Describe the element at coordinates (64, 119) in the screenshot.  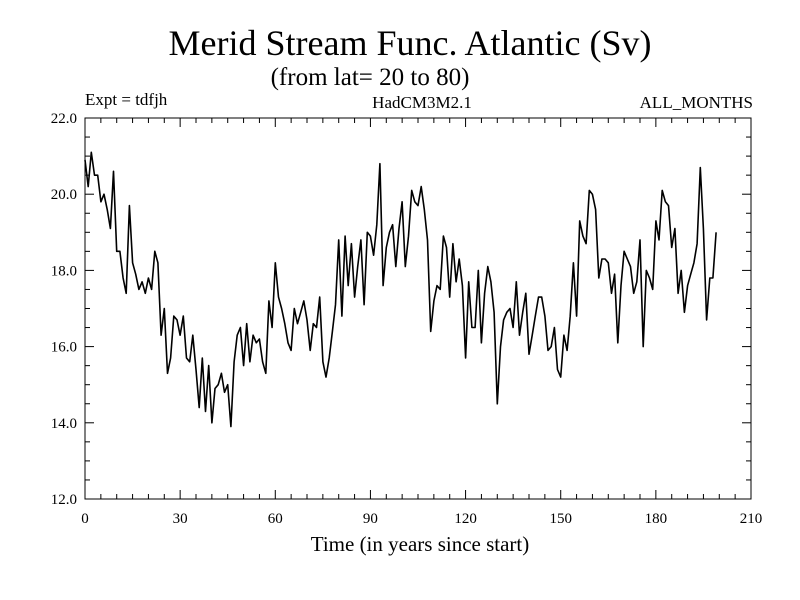
I see `y-tick-label: 22.0` at that location.